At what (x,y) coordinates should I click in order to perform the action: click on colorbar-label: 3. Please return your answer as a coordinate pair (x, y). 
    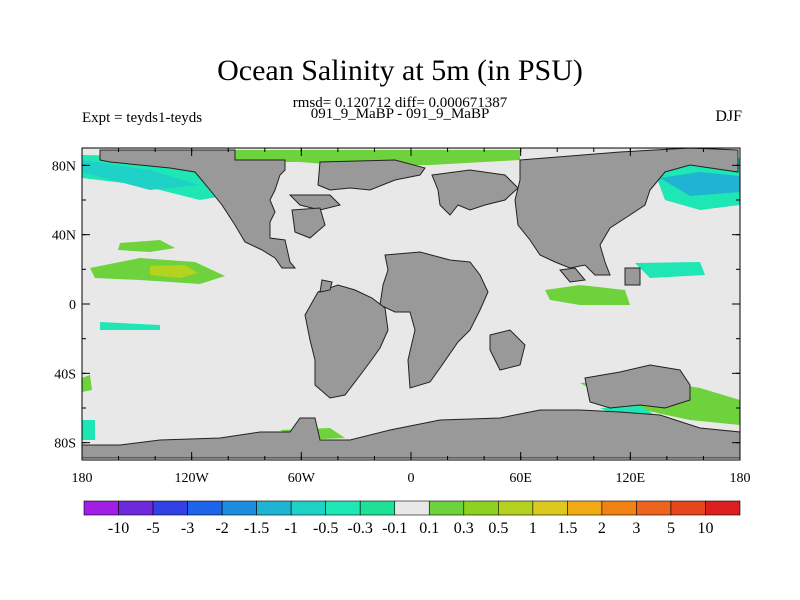
    Looking at the image, I should click on (636, 528).